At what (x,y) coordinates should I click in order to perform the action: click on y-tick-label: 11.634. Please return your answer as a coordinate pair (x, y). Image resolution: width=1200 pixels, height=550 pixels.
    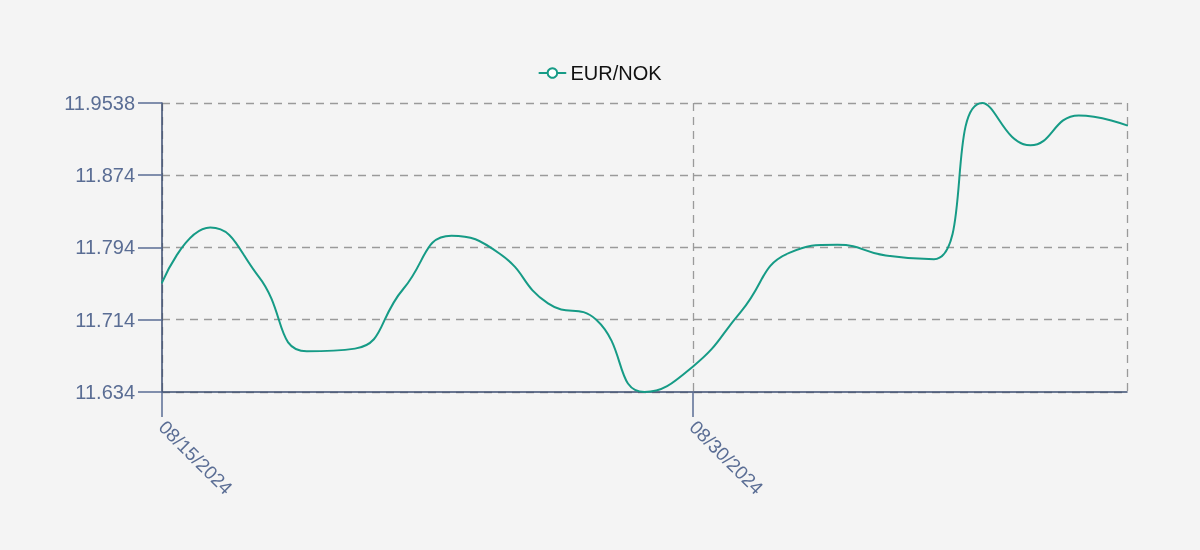
    Looking at the image, I should click on (105, 392).